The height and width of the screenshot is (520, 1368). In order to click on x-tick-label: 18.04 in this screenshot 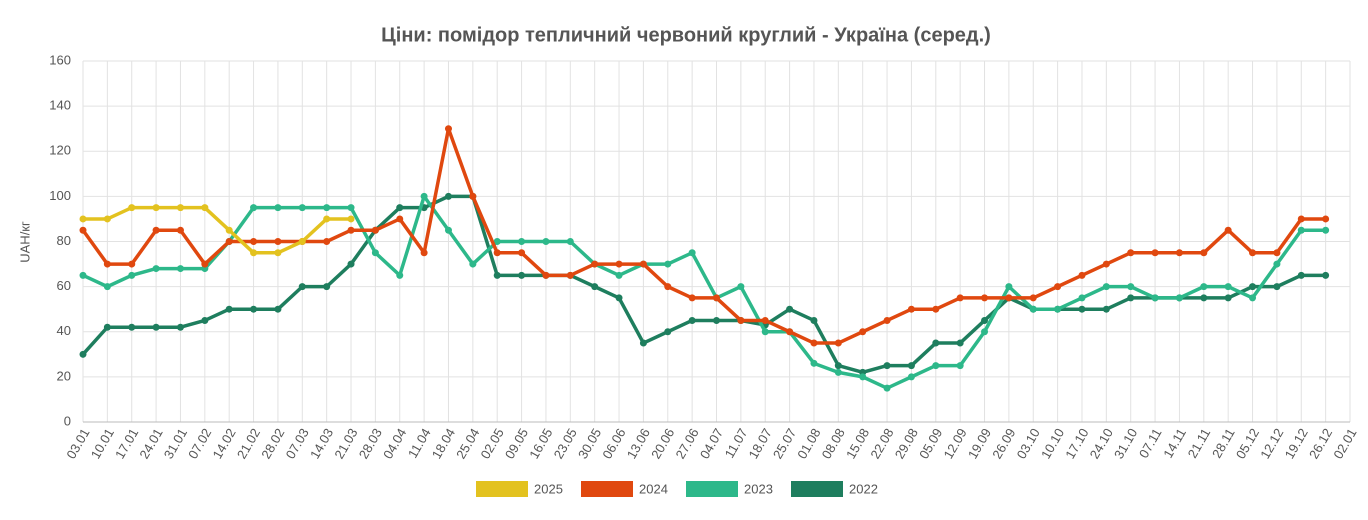, I will do `click(443, 444)`.